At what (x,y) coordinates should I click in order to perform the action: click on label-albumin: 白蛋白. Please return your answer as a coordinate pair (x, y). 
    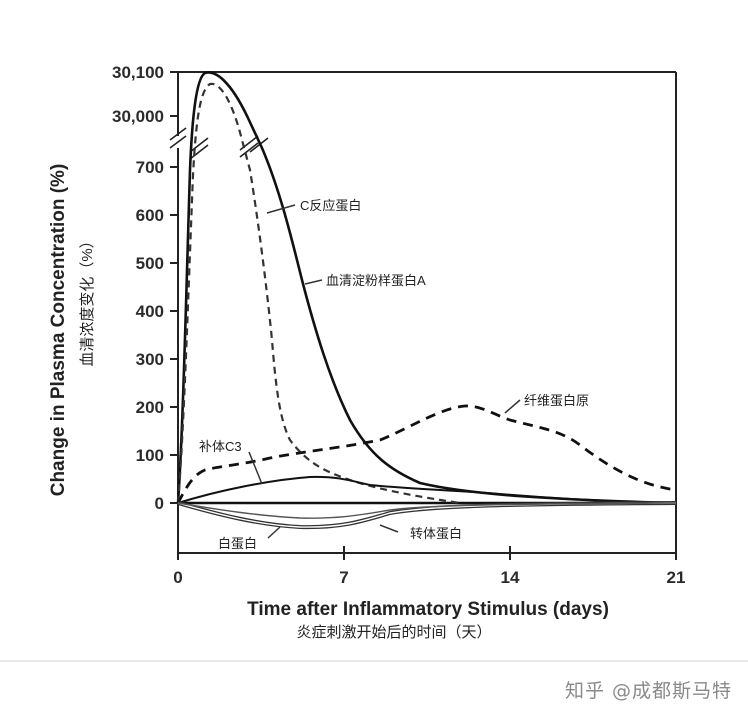
    Looking at the image, I should click on (237, 543).